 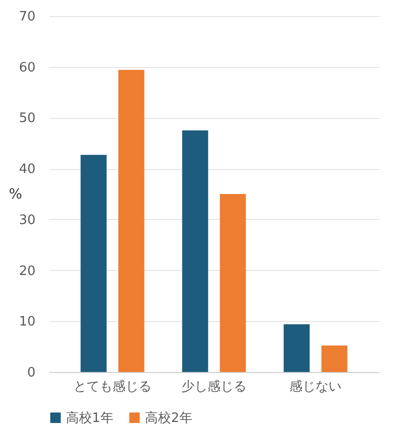 I want to click on legend-label: 高校1年, so click(x=90, y=418).